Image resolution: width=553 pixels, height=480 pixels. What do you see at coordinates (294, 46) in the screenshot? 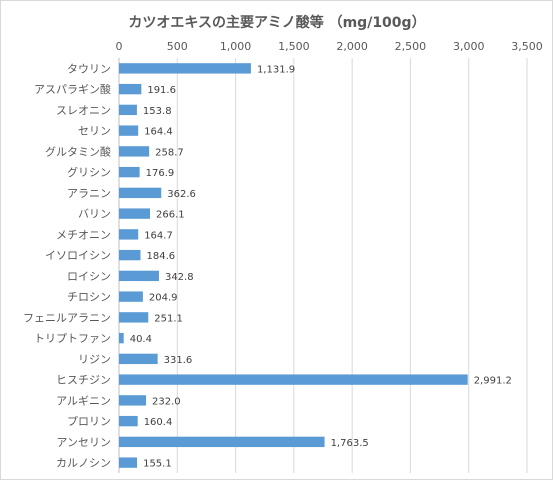
I see `x-tick-label: 1,500` at bounding box center [294, 46].